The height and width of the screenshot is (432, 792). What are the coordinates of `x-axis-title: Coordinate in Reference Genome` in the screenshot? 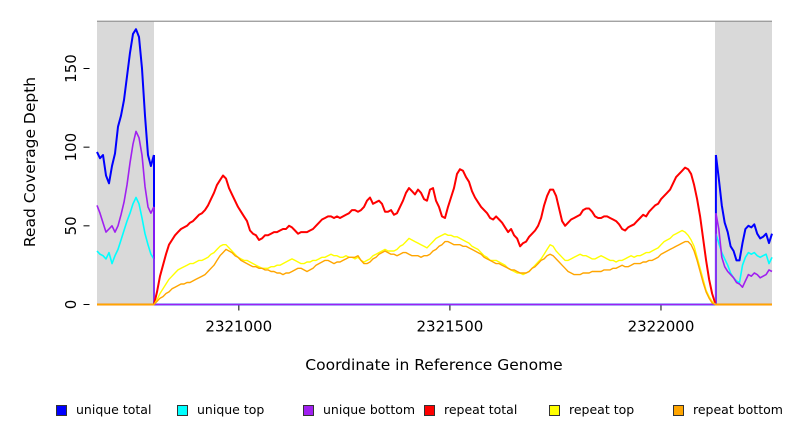 It's located at (434, 365).